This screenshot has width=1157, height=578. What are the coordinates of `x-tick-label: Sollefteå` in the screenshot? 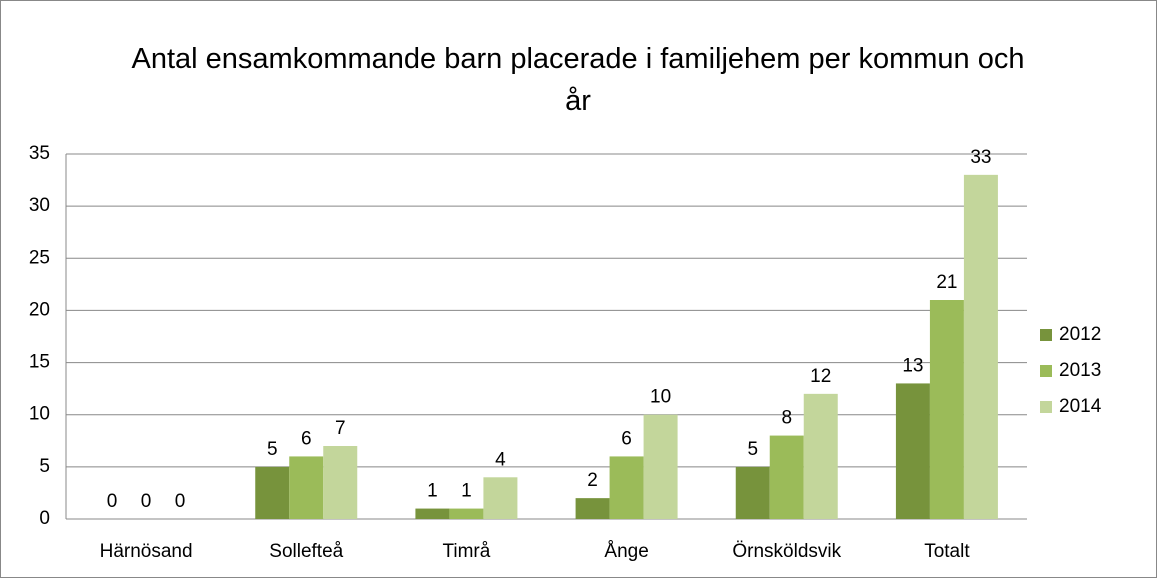 It's located at (306, 551).